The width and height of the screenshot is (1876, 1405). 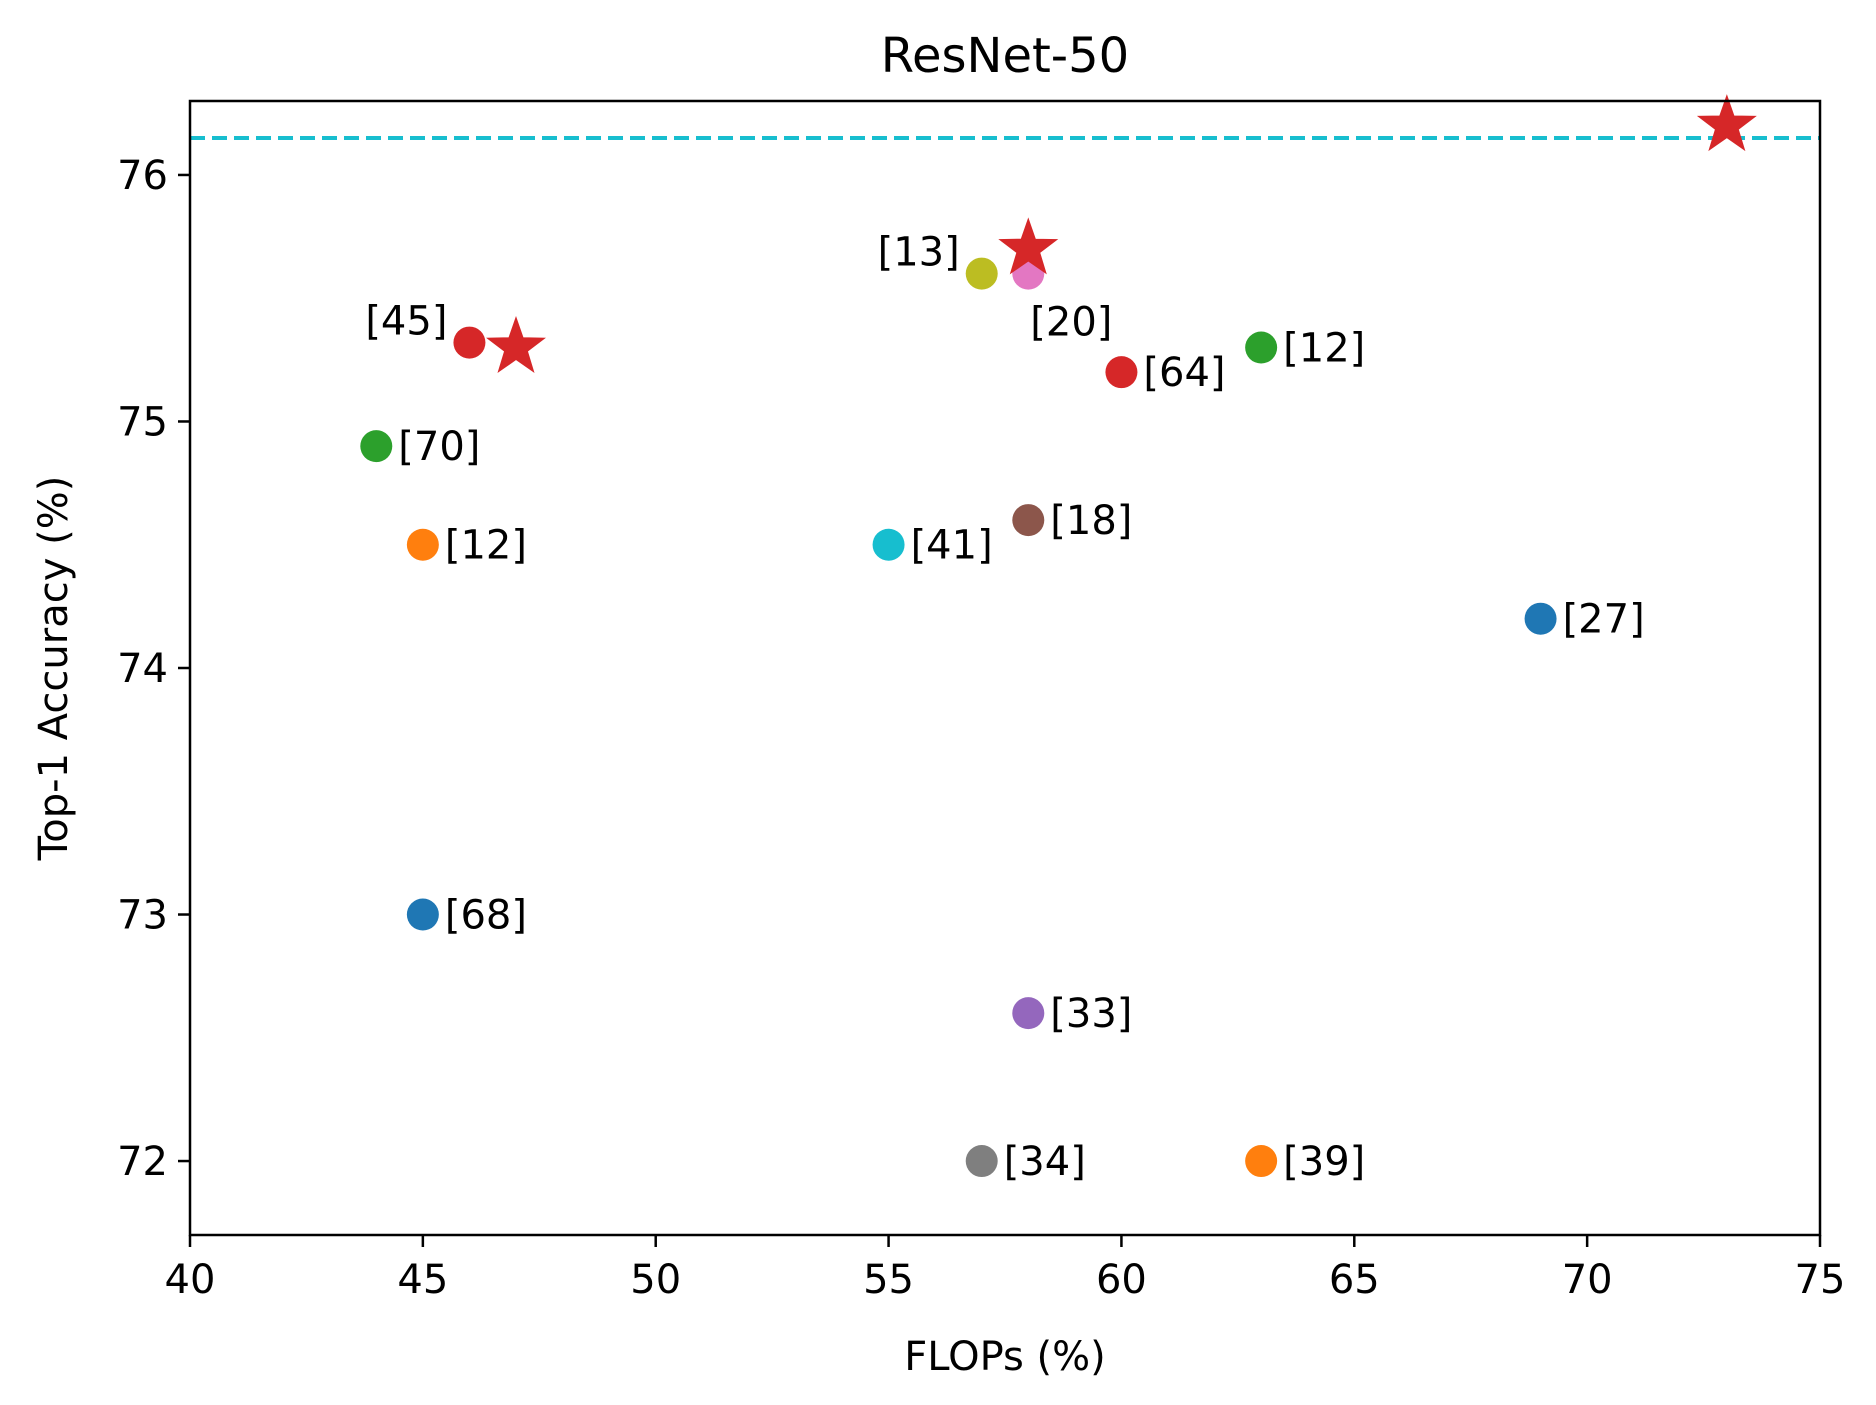 What do you see at coordinates (1005, 56) in the screenshot?
I see `chart-title: ResNet-50` at bounding box center [1005, 56].